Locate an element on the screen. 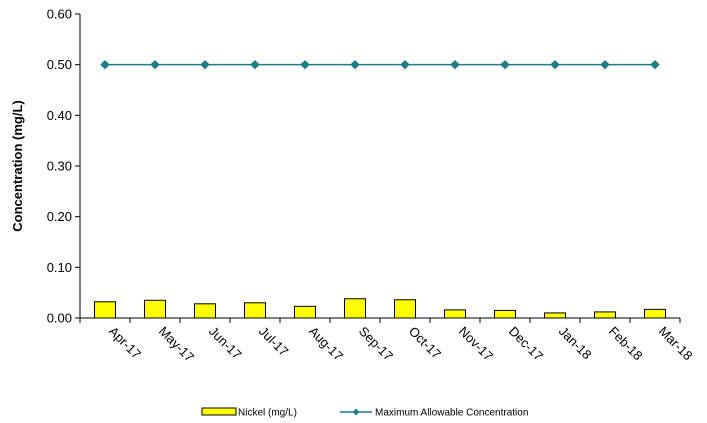  x-tick-label: Sep-17 is located at coordinates (376, 344).